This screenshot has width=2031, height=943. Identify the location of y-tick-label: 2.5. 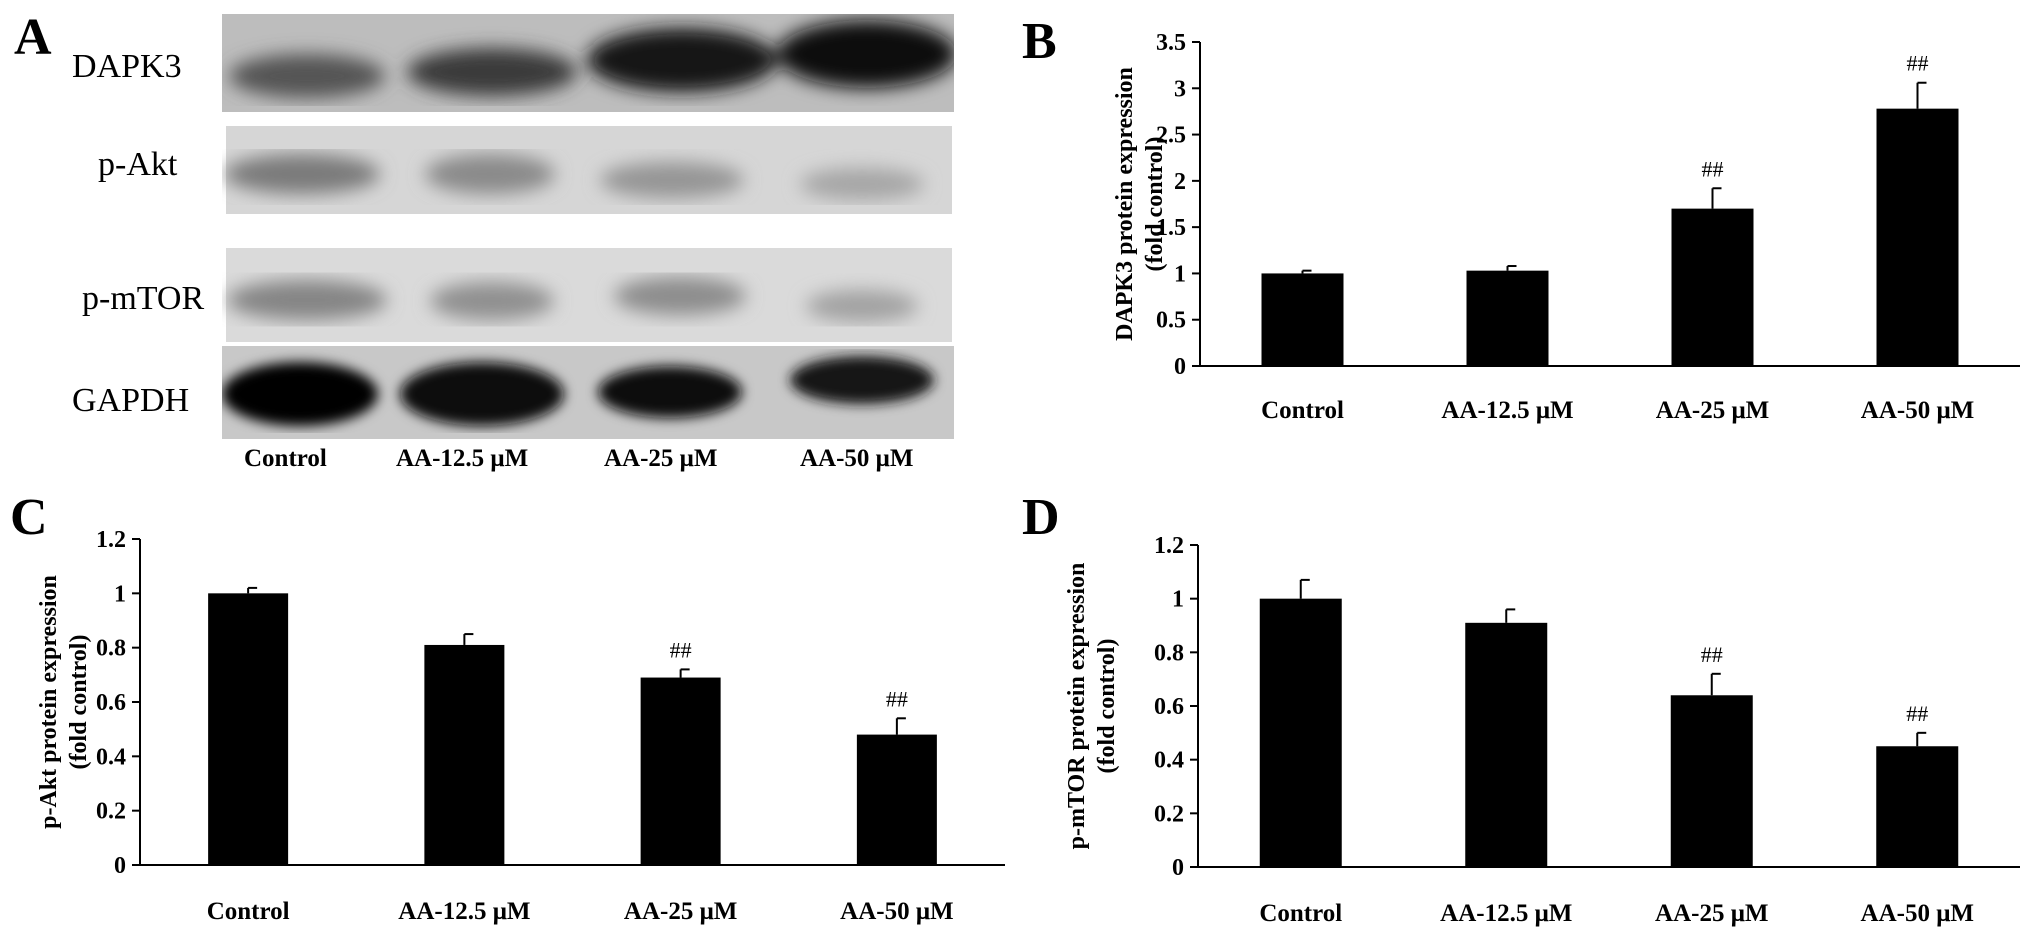
(1171, 136).